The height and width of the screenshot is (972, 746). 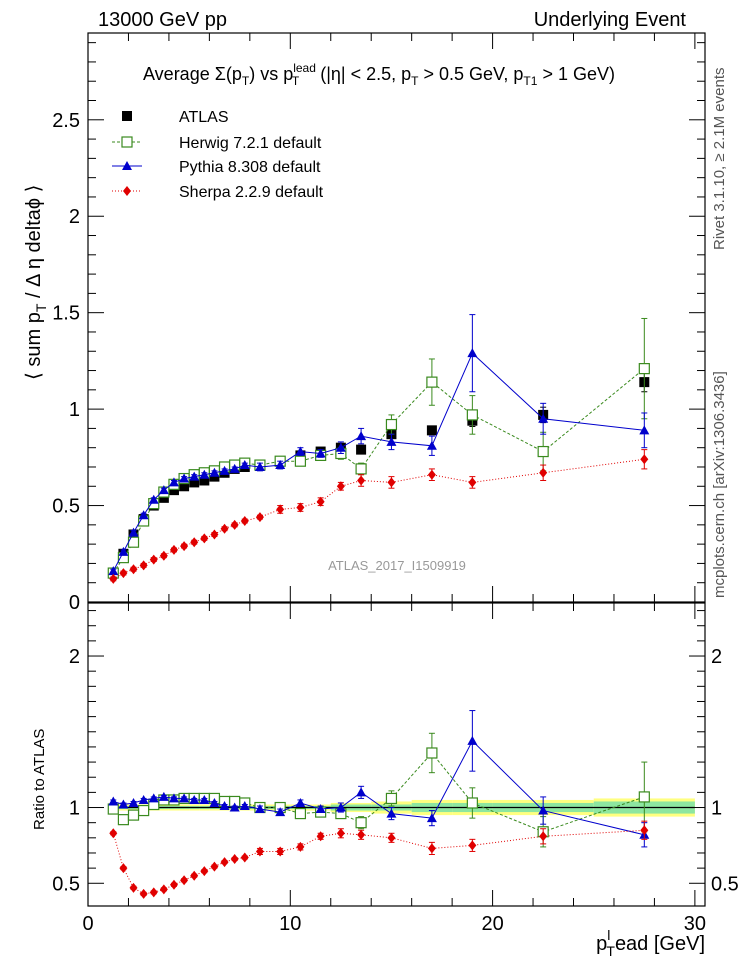 I want to click on main-ytick-labels: 0 0.5 1 1.5 2 2.5, so click(x=66, y=362).